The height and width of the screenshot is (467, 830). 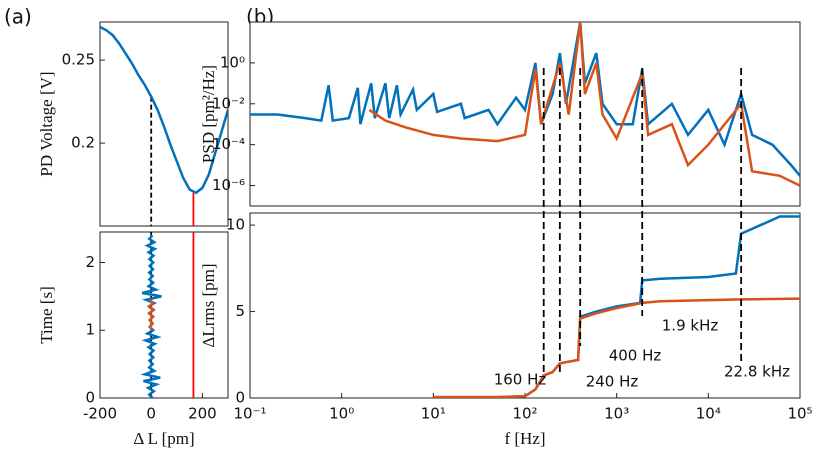 What do you see at coordinates (341, 414) in the screenshot?
I see `x-tick-label: 10⁰` at bounding box center [341, 414].